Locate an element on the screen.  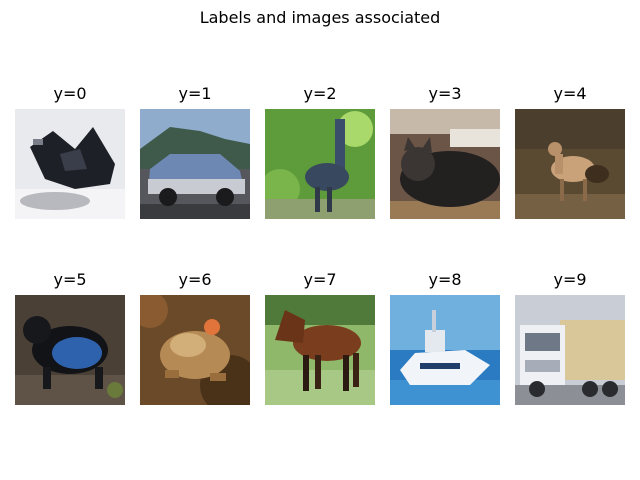
label-6: y=6 is located at coordinates (195, 279).